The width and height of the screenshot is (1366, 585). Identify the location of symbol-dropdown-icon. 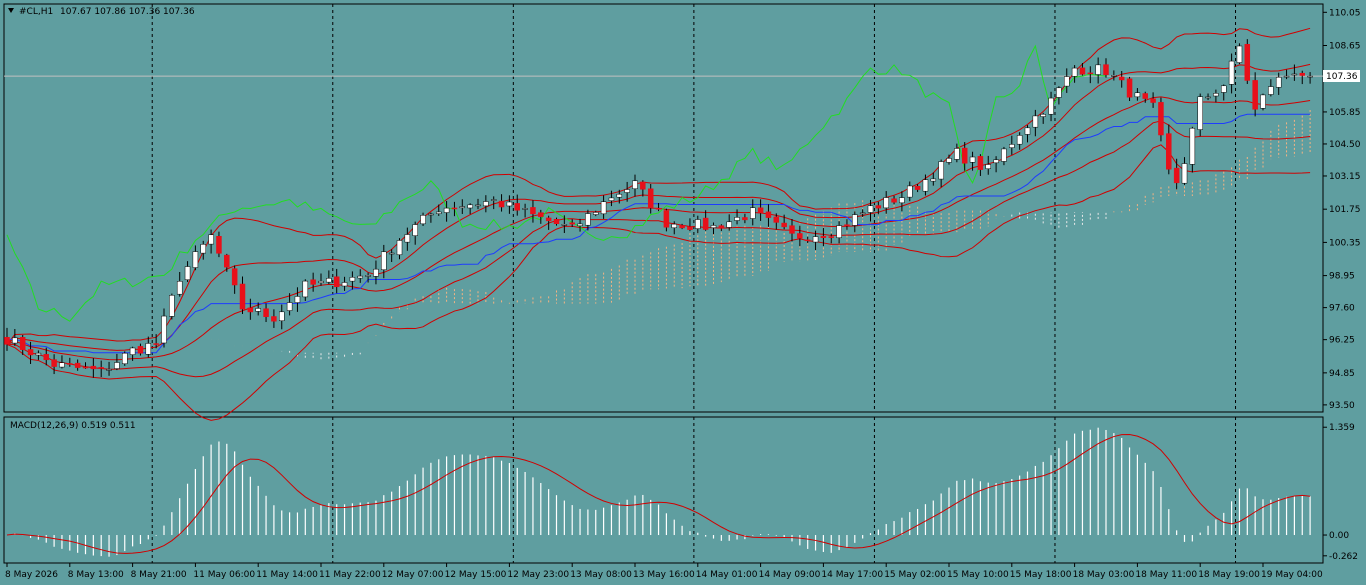
(11, 10).